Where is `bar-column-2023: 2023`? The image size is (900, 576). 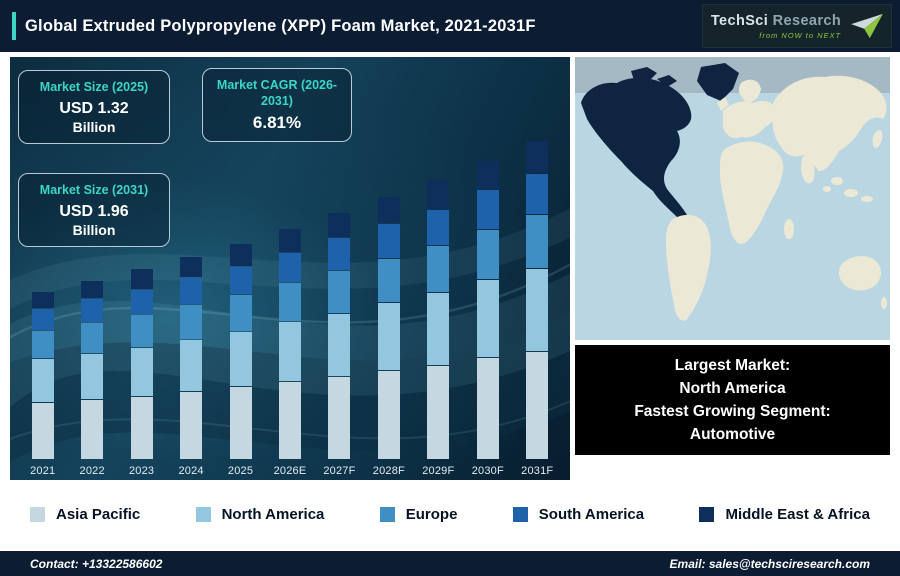
bar-column-2023: 2023 is located at coordinates (142, 373).